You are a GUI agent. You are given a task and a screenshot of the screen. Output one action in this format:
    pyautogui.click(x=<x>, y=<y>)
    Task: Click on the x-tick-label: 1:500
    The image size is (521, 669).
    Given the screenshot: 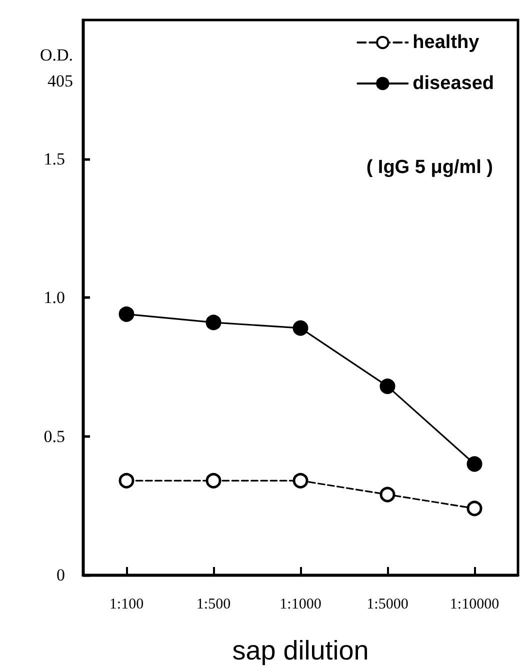 What is the action you would take?
    pyautogui.click(x=213, y=604)
    